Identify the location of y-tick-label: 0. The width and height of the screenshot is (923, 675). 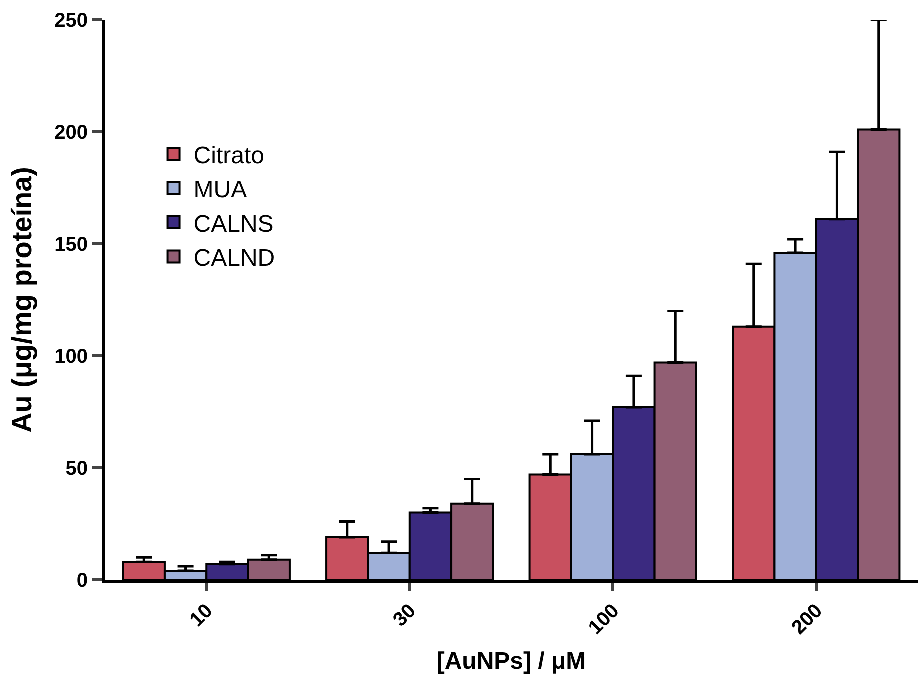
(82, 581).